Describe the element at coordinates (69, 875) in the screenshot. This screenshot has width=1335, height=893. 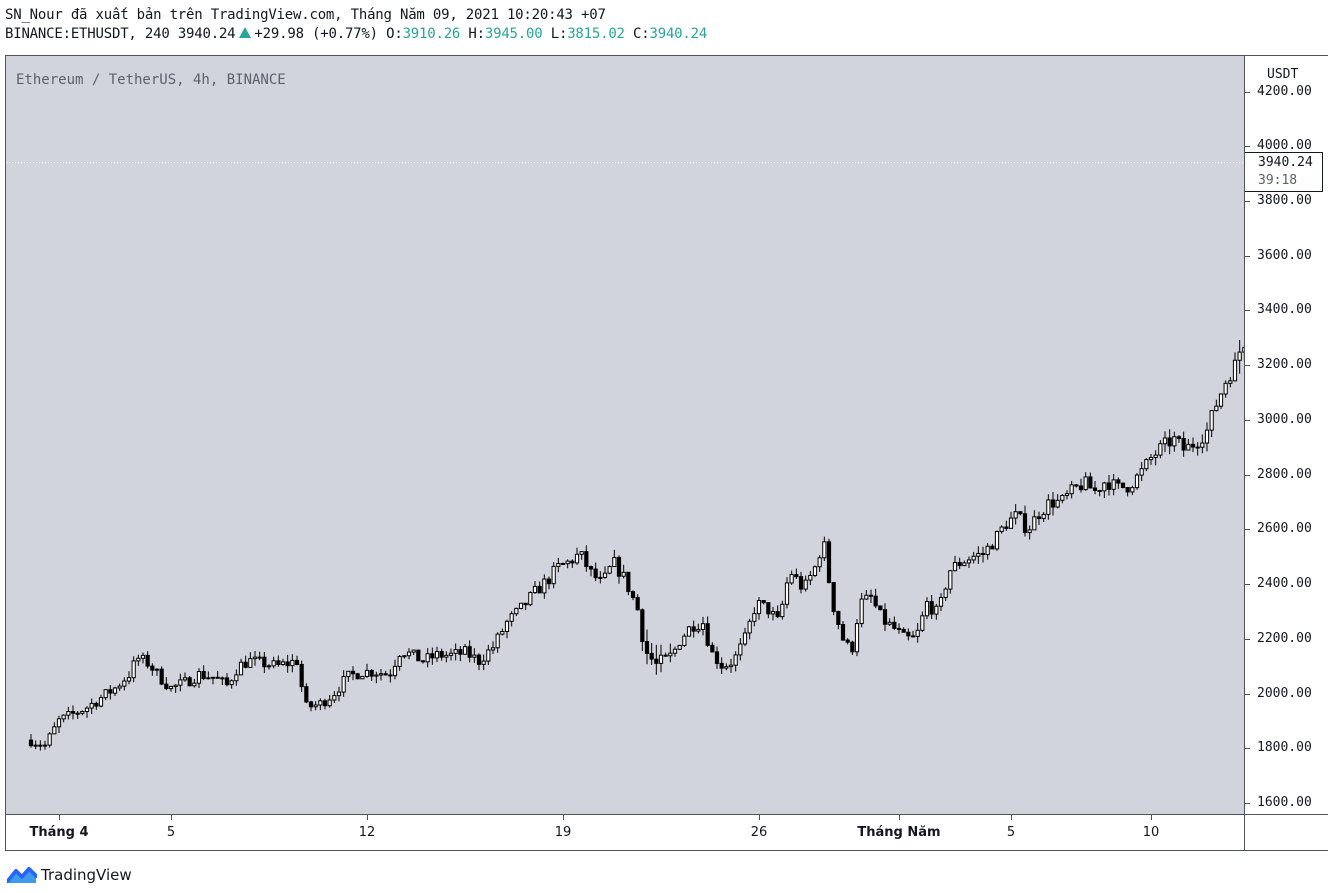
I see `tradingview-logo: TradingView` at that location.